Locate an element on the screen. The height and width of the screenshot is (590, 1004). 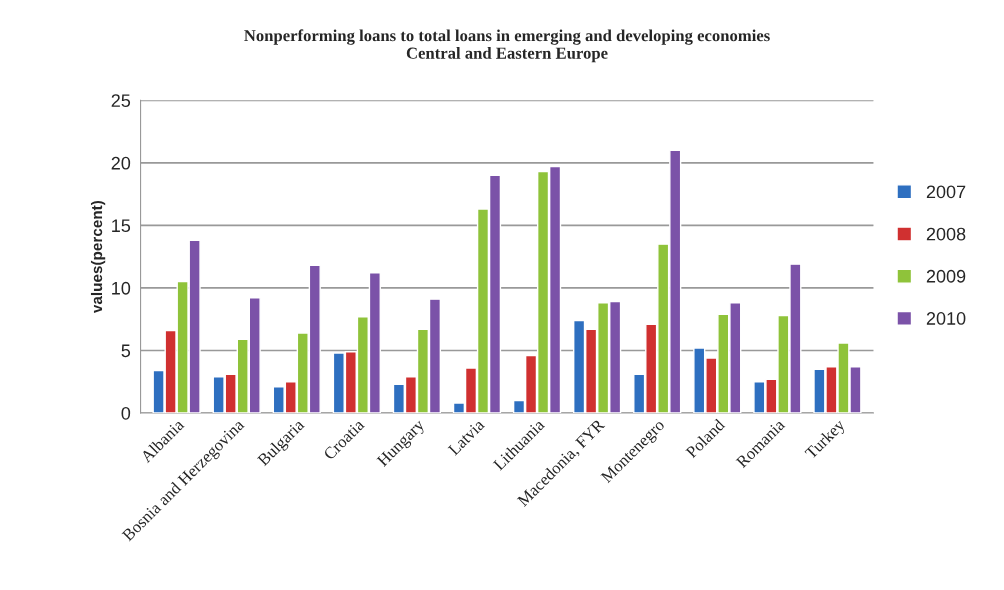
legend-label: 2010 is located at coordinates (946, 318).